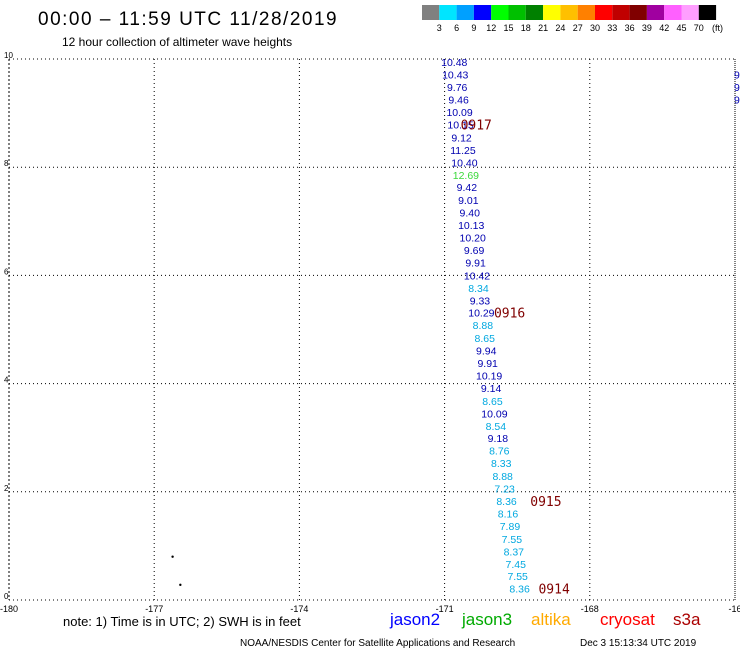  I want to click on data-point-label: 9.94, so click(486, 352).